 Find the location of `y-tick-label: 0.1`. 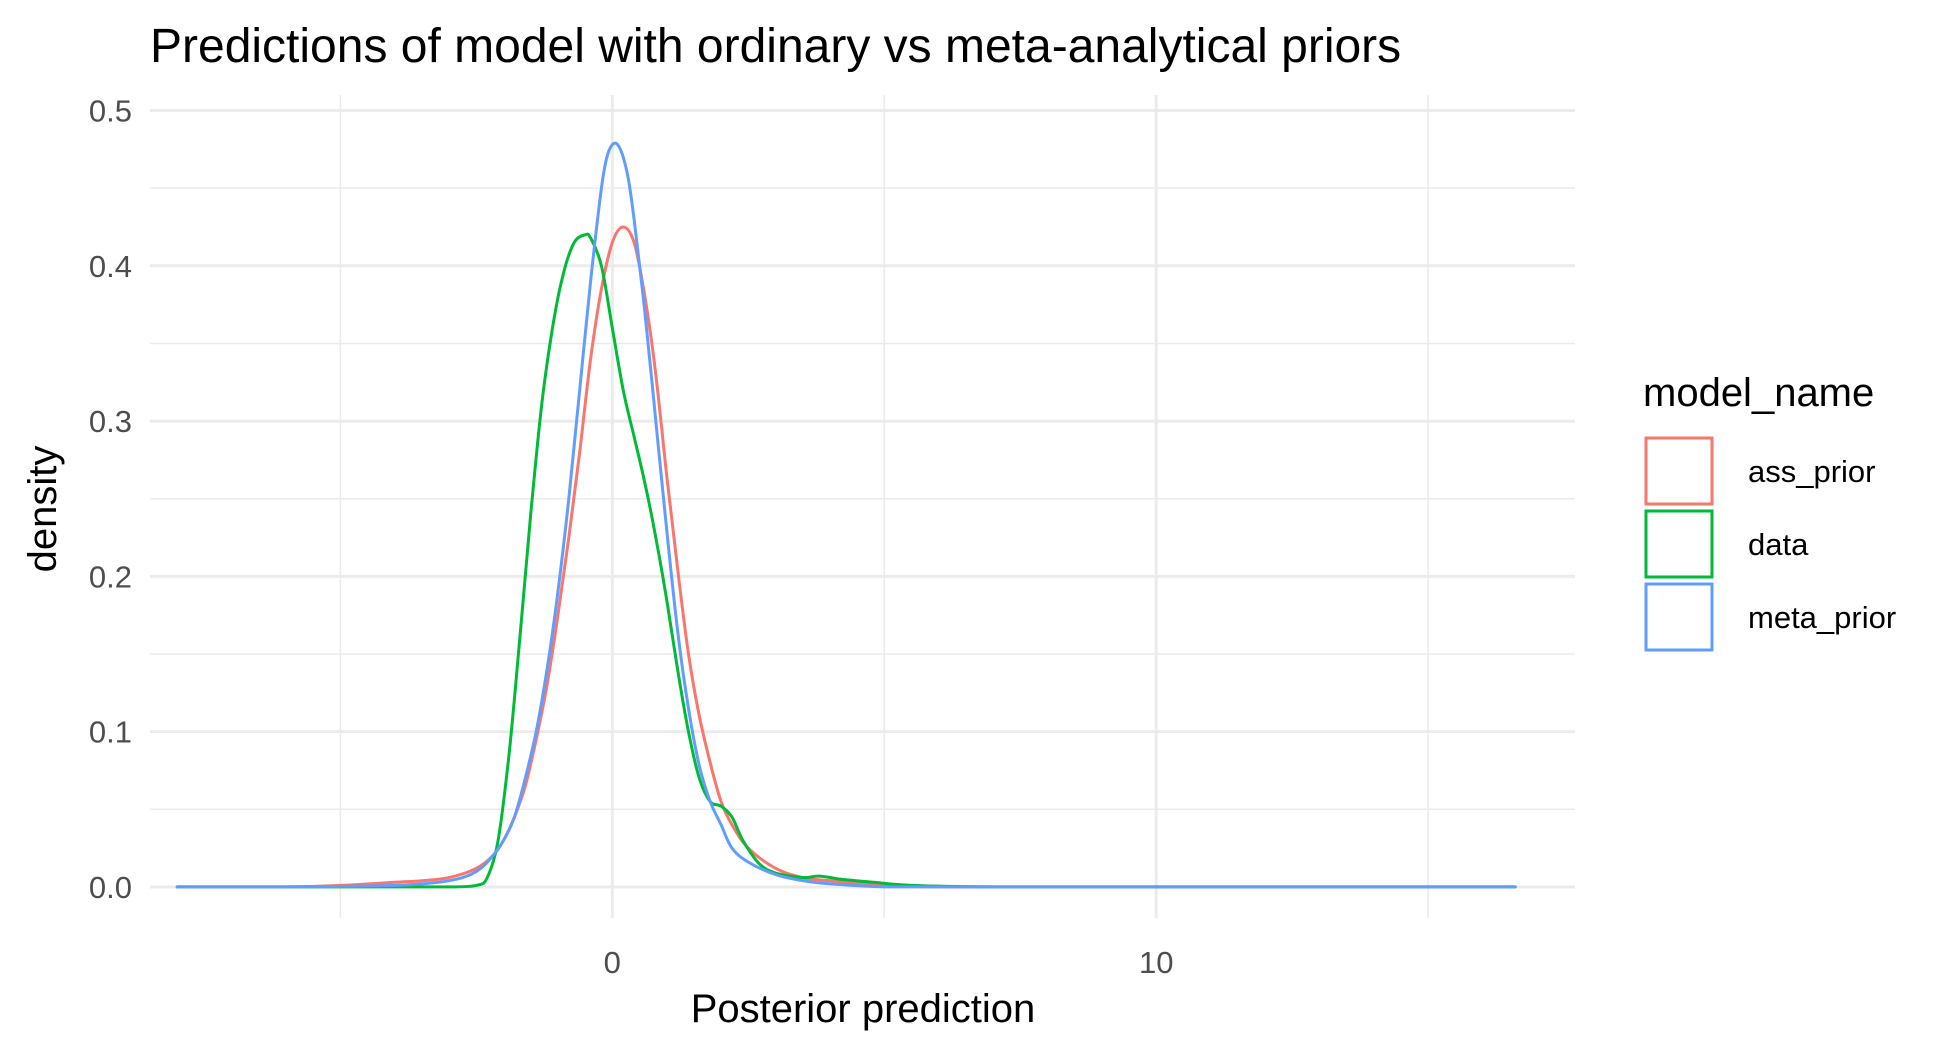

y-tick-label: 0.1 is located at coordinates (110, 732).